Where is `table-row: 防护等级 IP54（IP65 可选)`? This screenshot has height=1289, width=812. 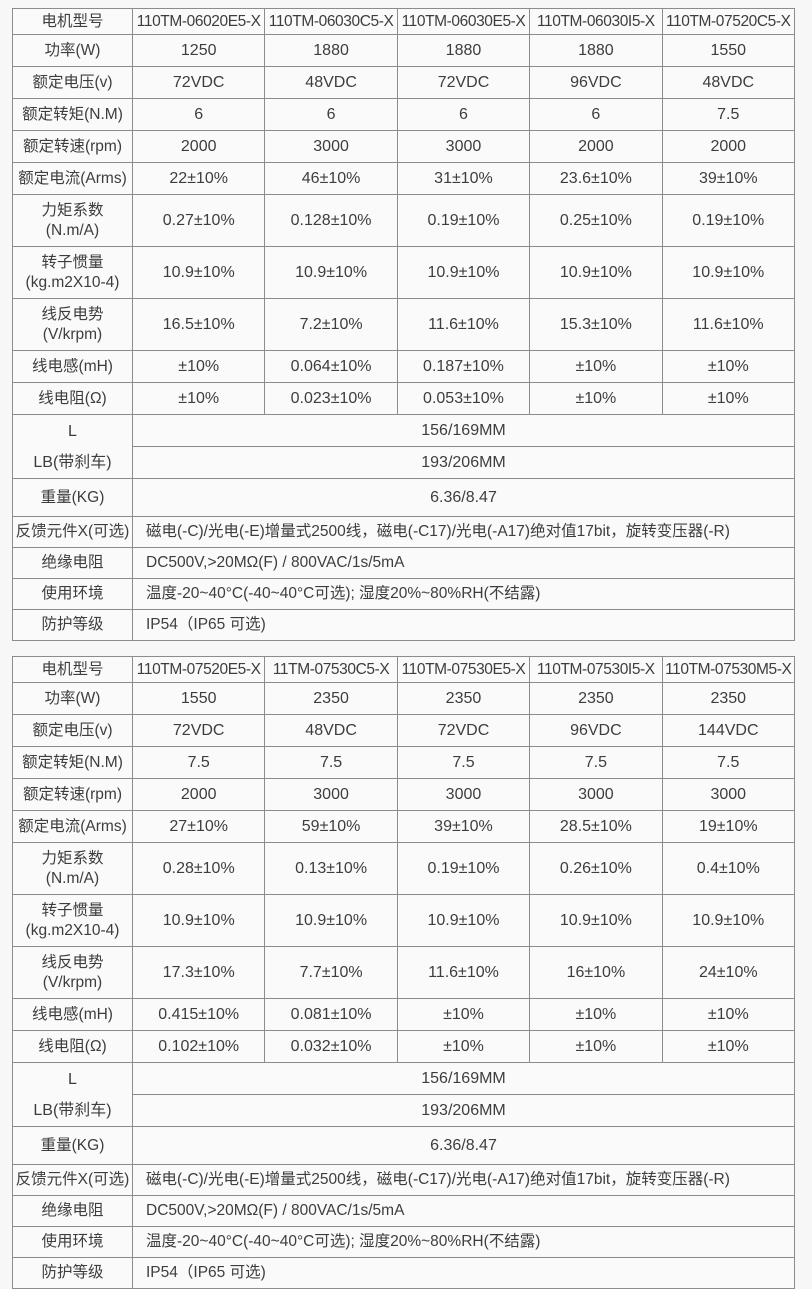
table-row: 防护等级 IP54（IP65 可选) is located at coordinates (403, 1273).